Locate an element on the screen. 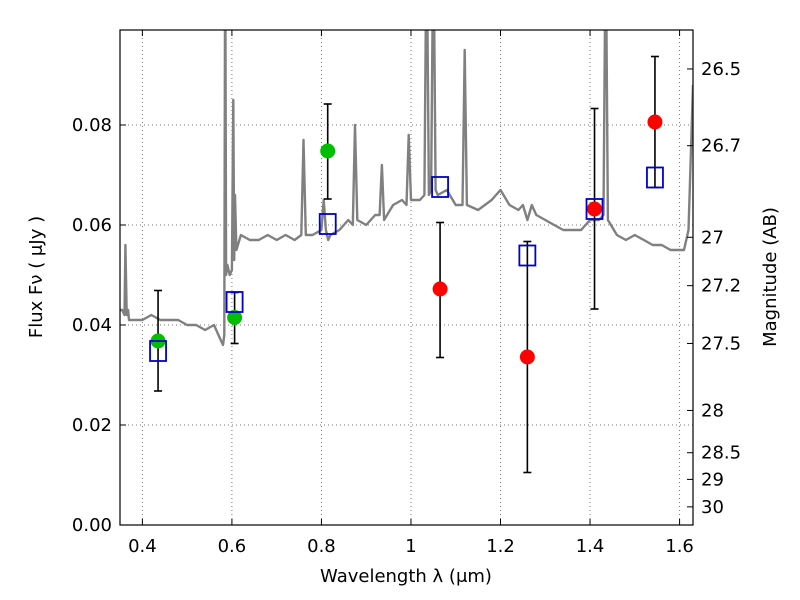  y-tick-label: 0.06 is located at coordinates (92, 225).